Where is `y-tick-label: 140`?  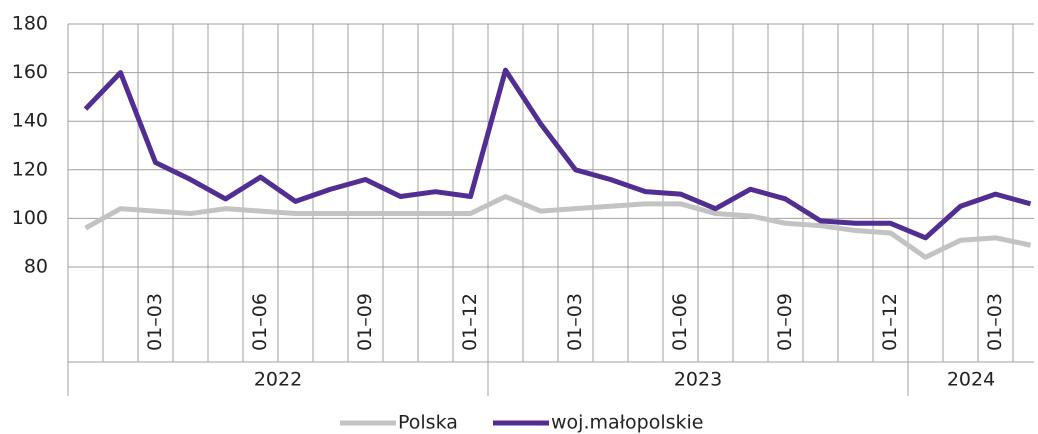
y-tick-label: 140 is located at coordinates (30, 121).